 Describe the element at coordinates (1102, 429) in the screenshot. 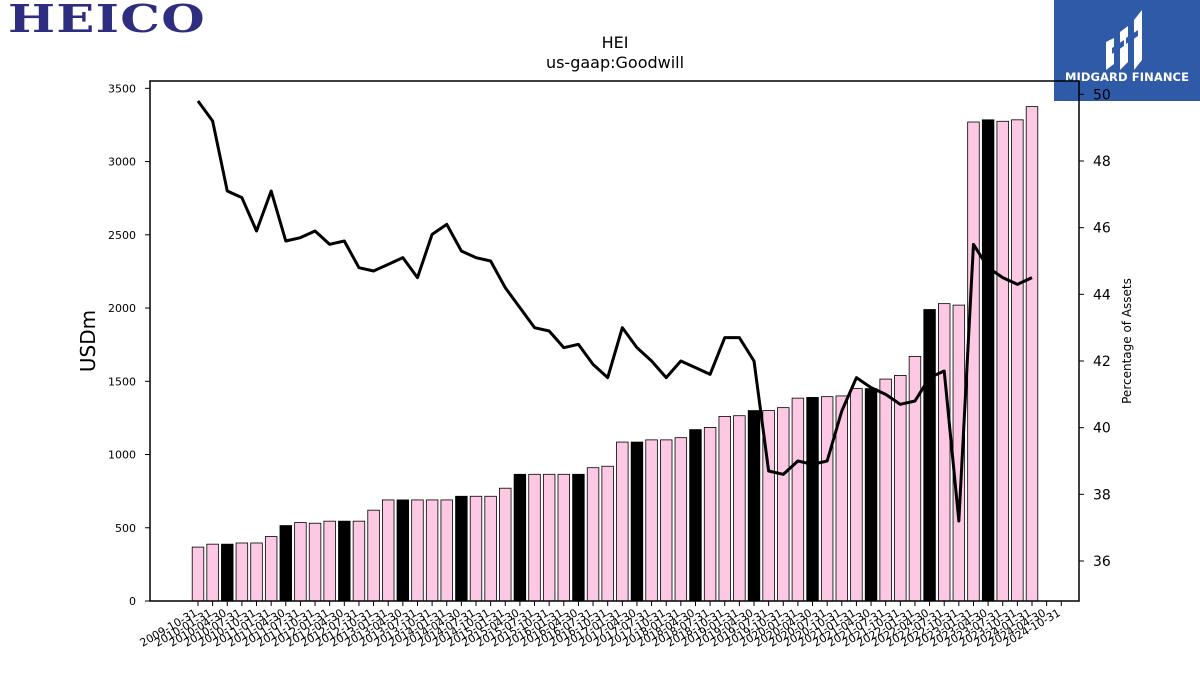

I see `right-tick-label: 40` at that location.